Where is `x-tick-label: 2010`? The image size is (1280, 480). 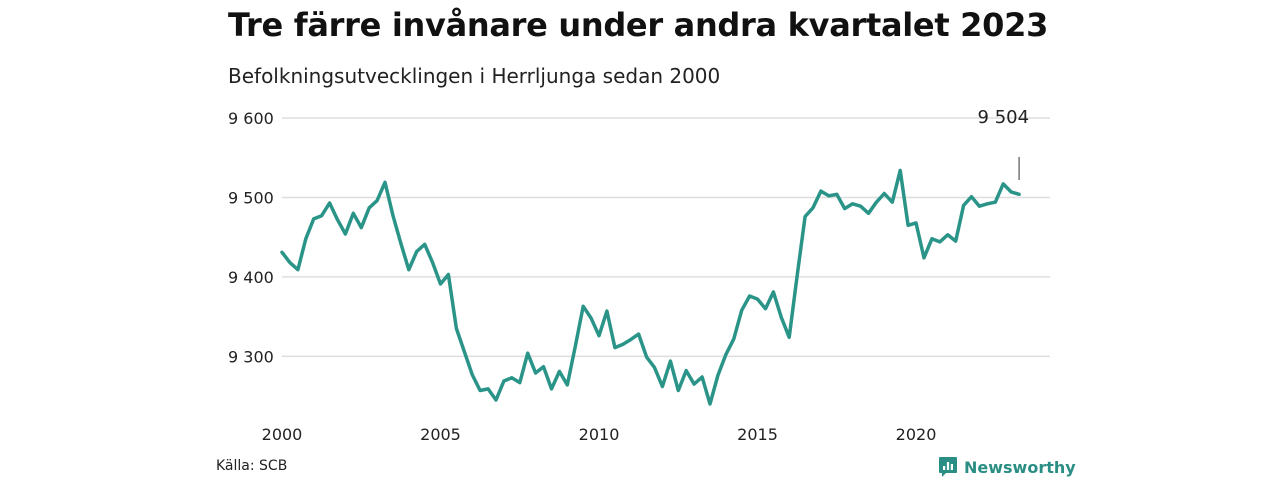
x-tick-label: 2010 is located at coordinates (599, 434).